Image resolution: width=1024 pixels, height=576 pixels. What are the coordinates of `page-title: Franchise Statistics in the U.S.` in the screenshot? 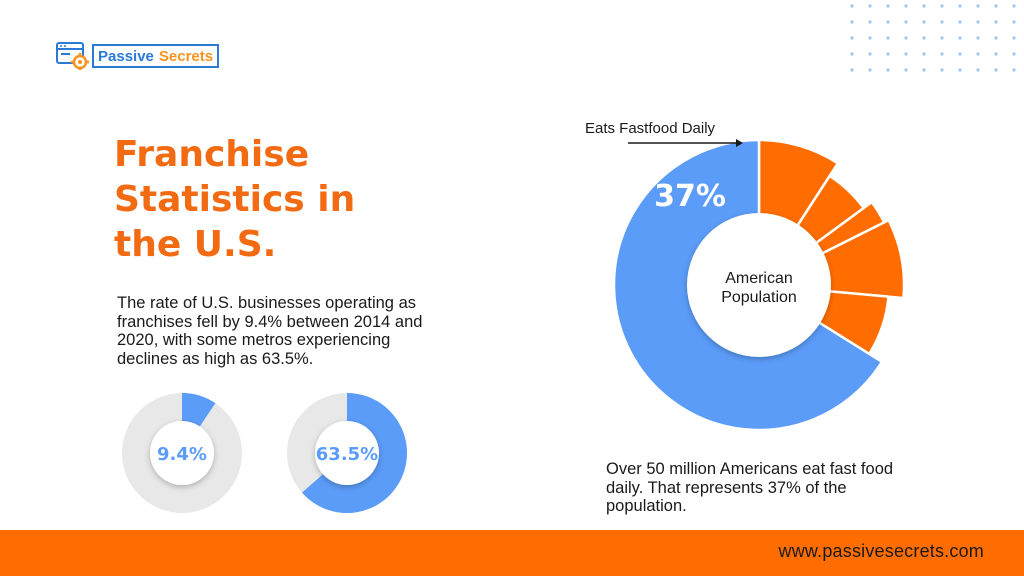 It's located at (274, 199).